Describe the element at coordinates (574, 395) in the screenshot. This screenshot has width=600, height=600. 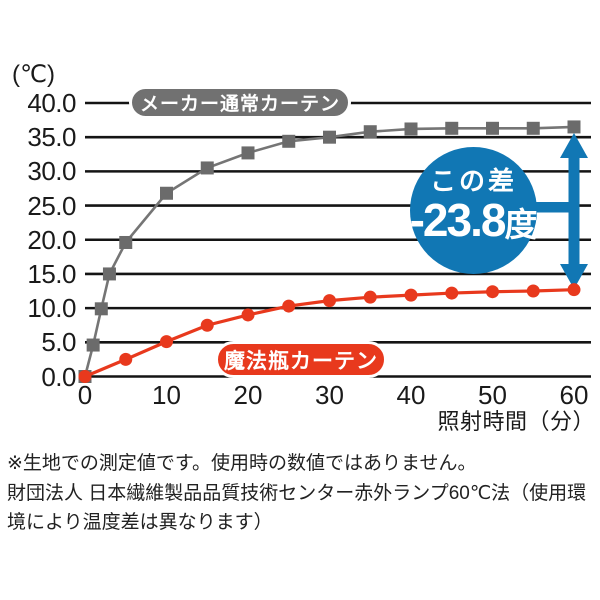
I see `x-tick-label: 60` at that location.